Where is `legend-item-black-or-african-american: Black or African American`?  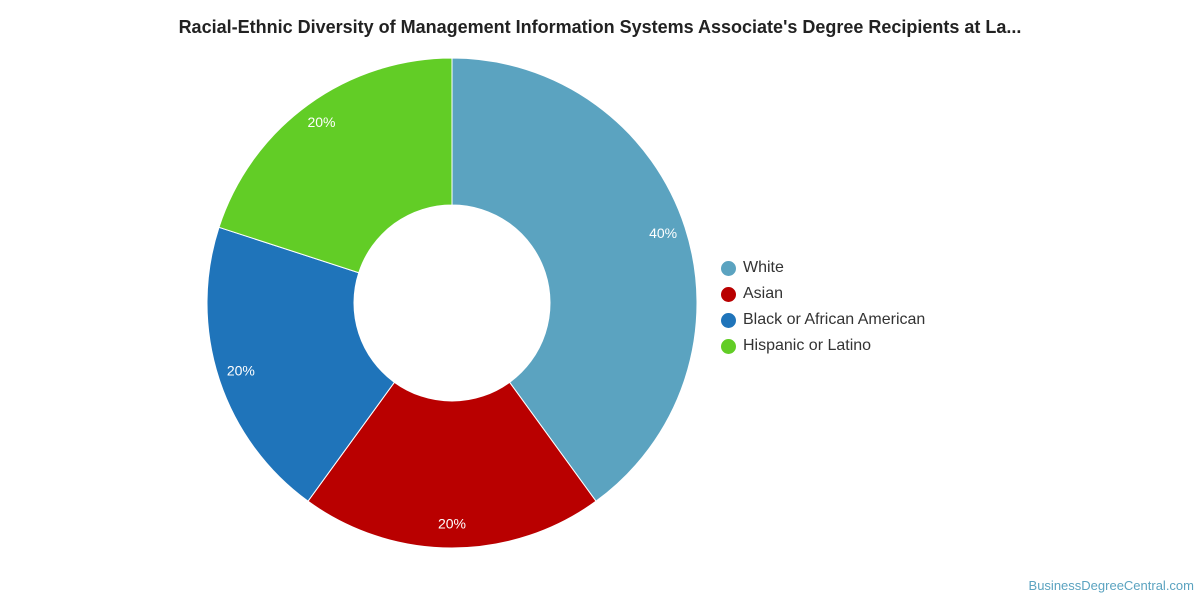
legend-item-black-or-african-american: Black or African American is located at coordinates (823, 320).